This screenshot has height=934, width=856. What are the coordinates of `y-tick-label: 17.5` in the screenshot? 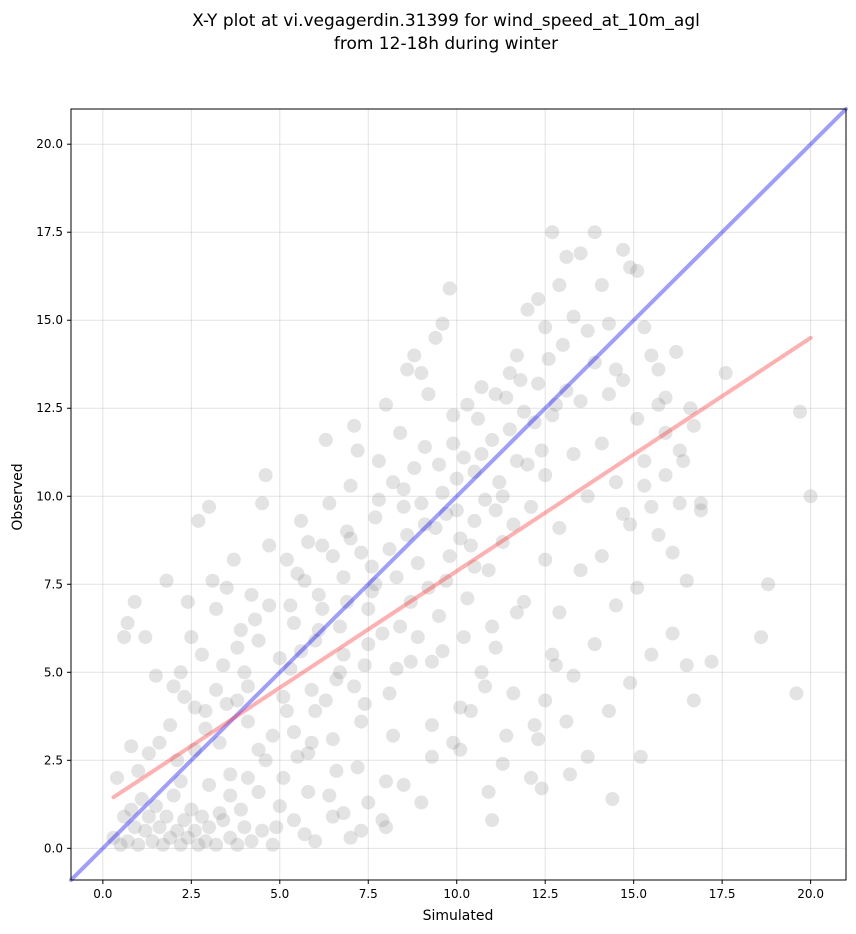 It's located at (49, 232).